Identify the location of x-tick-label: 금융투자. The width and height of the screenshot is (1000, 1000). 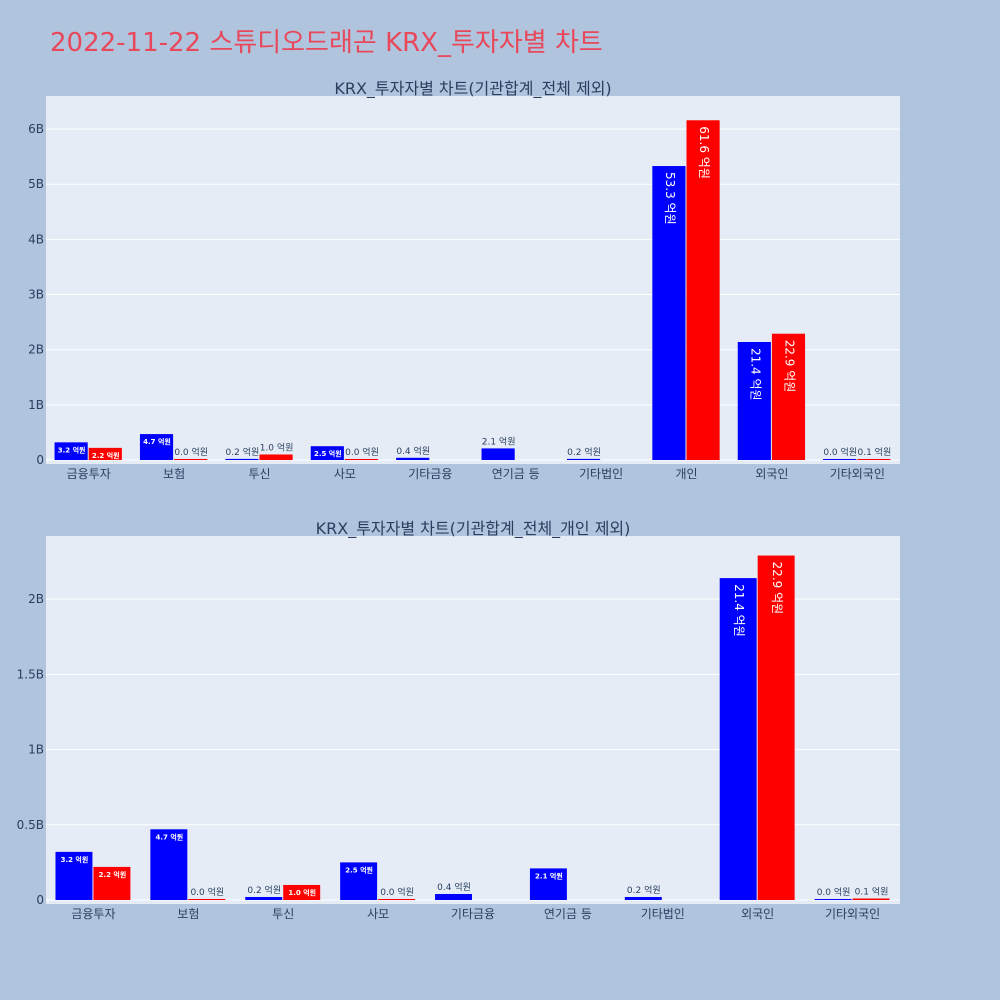
(89, 474).